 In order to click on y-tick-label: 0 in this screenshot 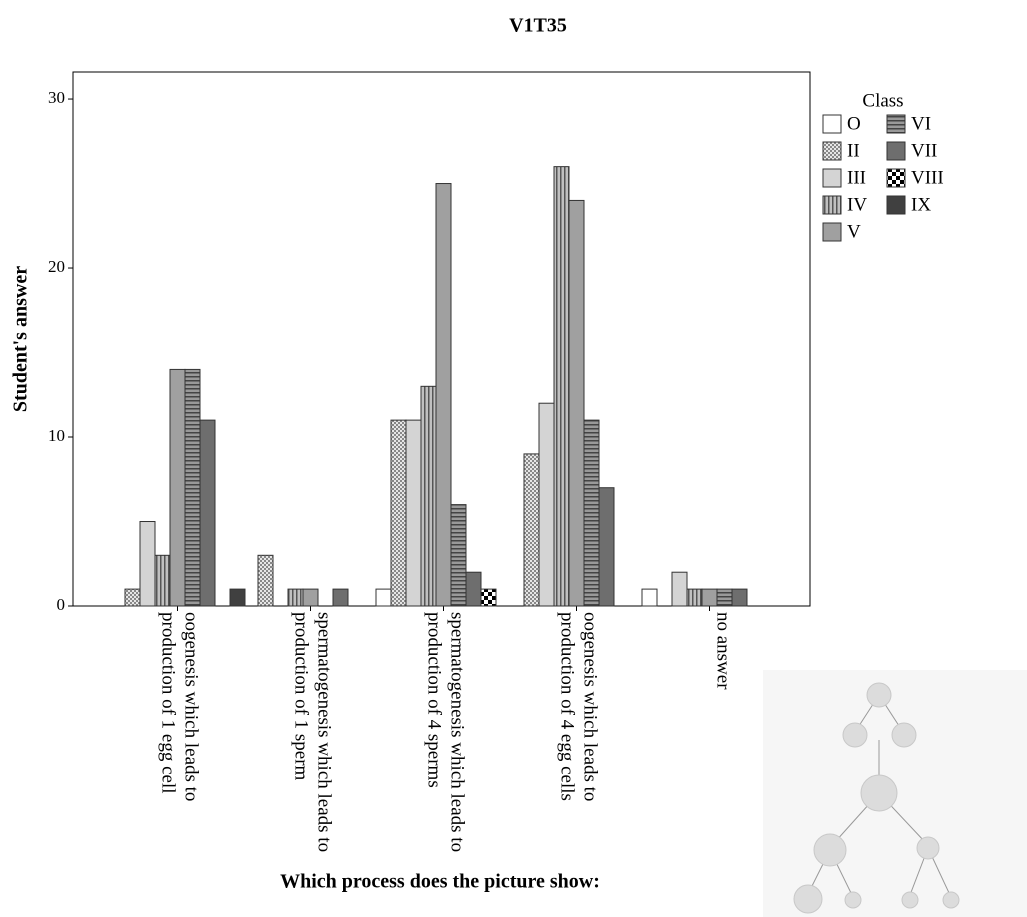, I will do `click(61, 604)`.